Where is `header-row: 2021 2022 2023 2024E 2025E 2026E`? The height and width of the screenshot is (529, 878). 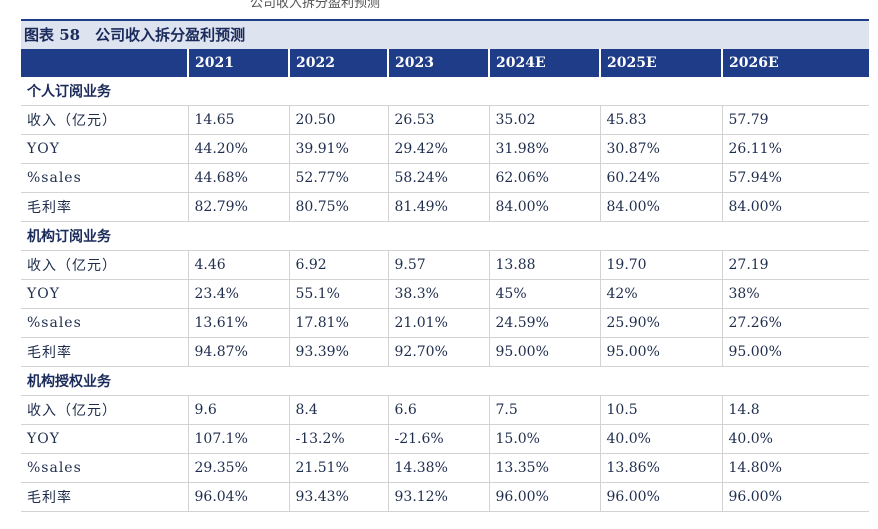 header-row: 2021 2022 2023 2024E 2025E 2026E is located at coordinates (445, 63).